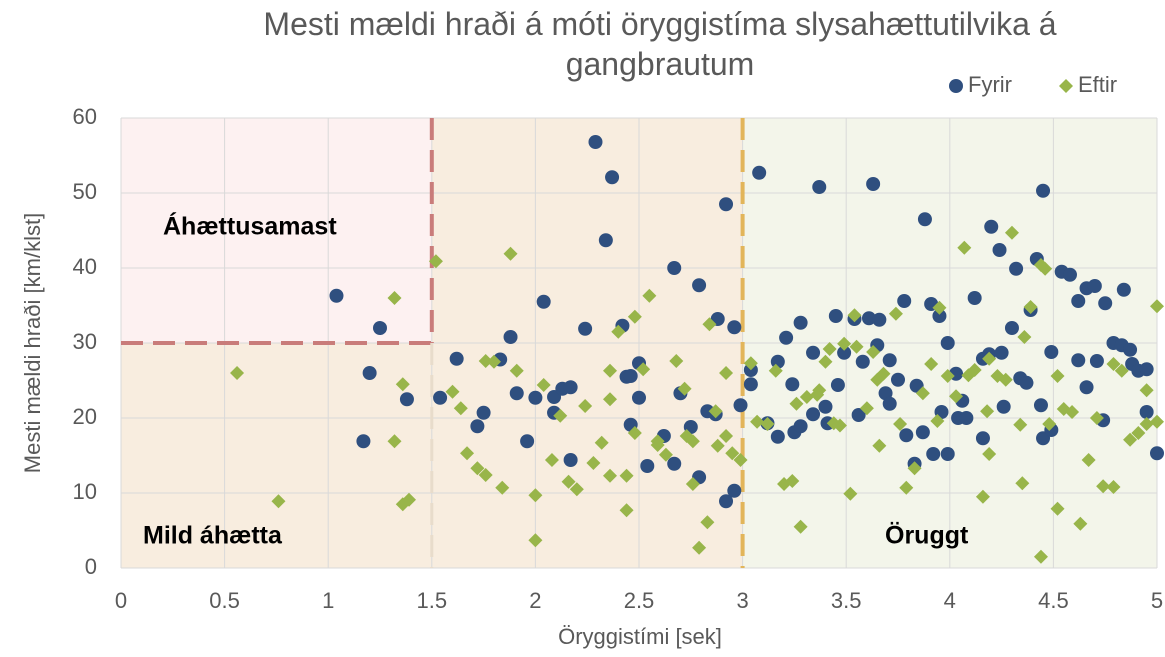 The image size is (1165, 657). Describe the element at coordinates (213, 536) in the screenshot. I see `zone-label: Mild áhætta` at that location.